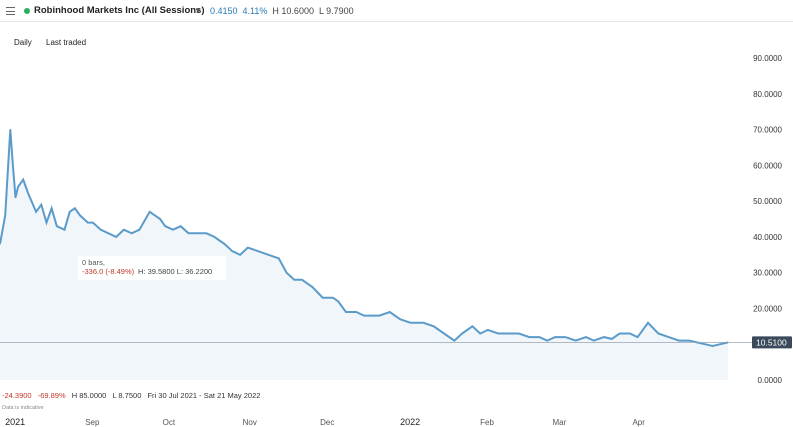 The height and width of the screenshot is (427, 793). I want to click on data-disclaimer: Data is indicative, so click(23, 408).